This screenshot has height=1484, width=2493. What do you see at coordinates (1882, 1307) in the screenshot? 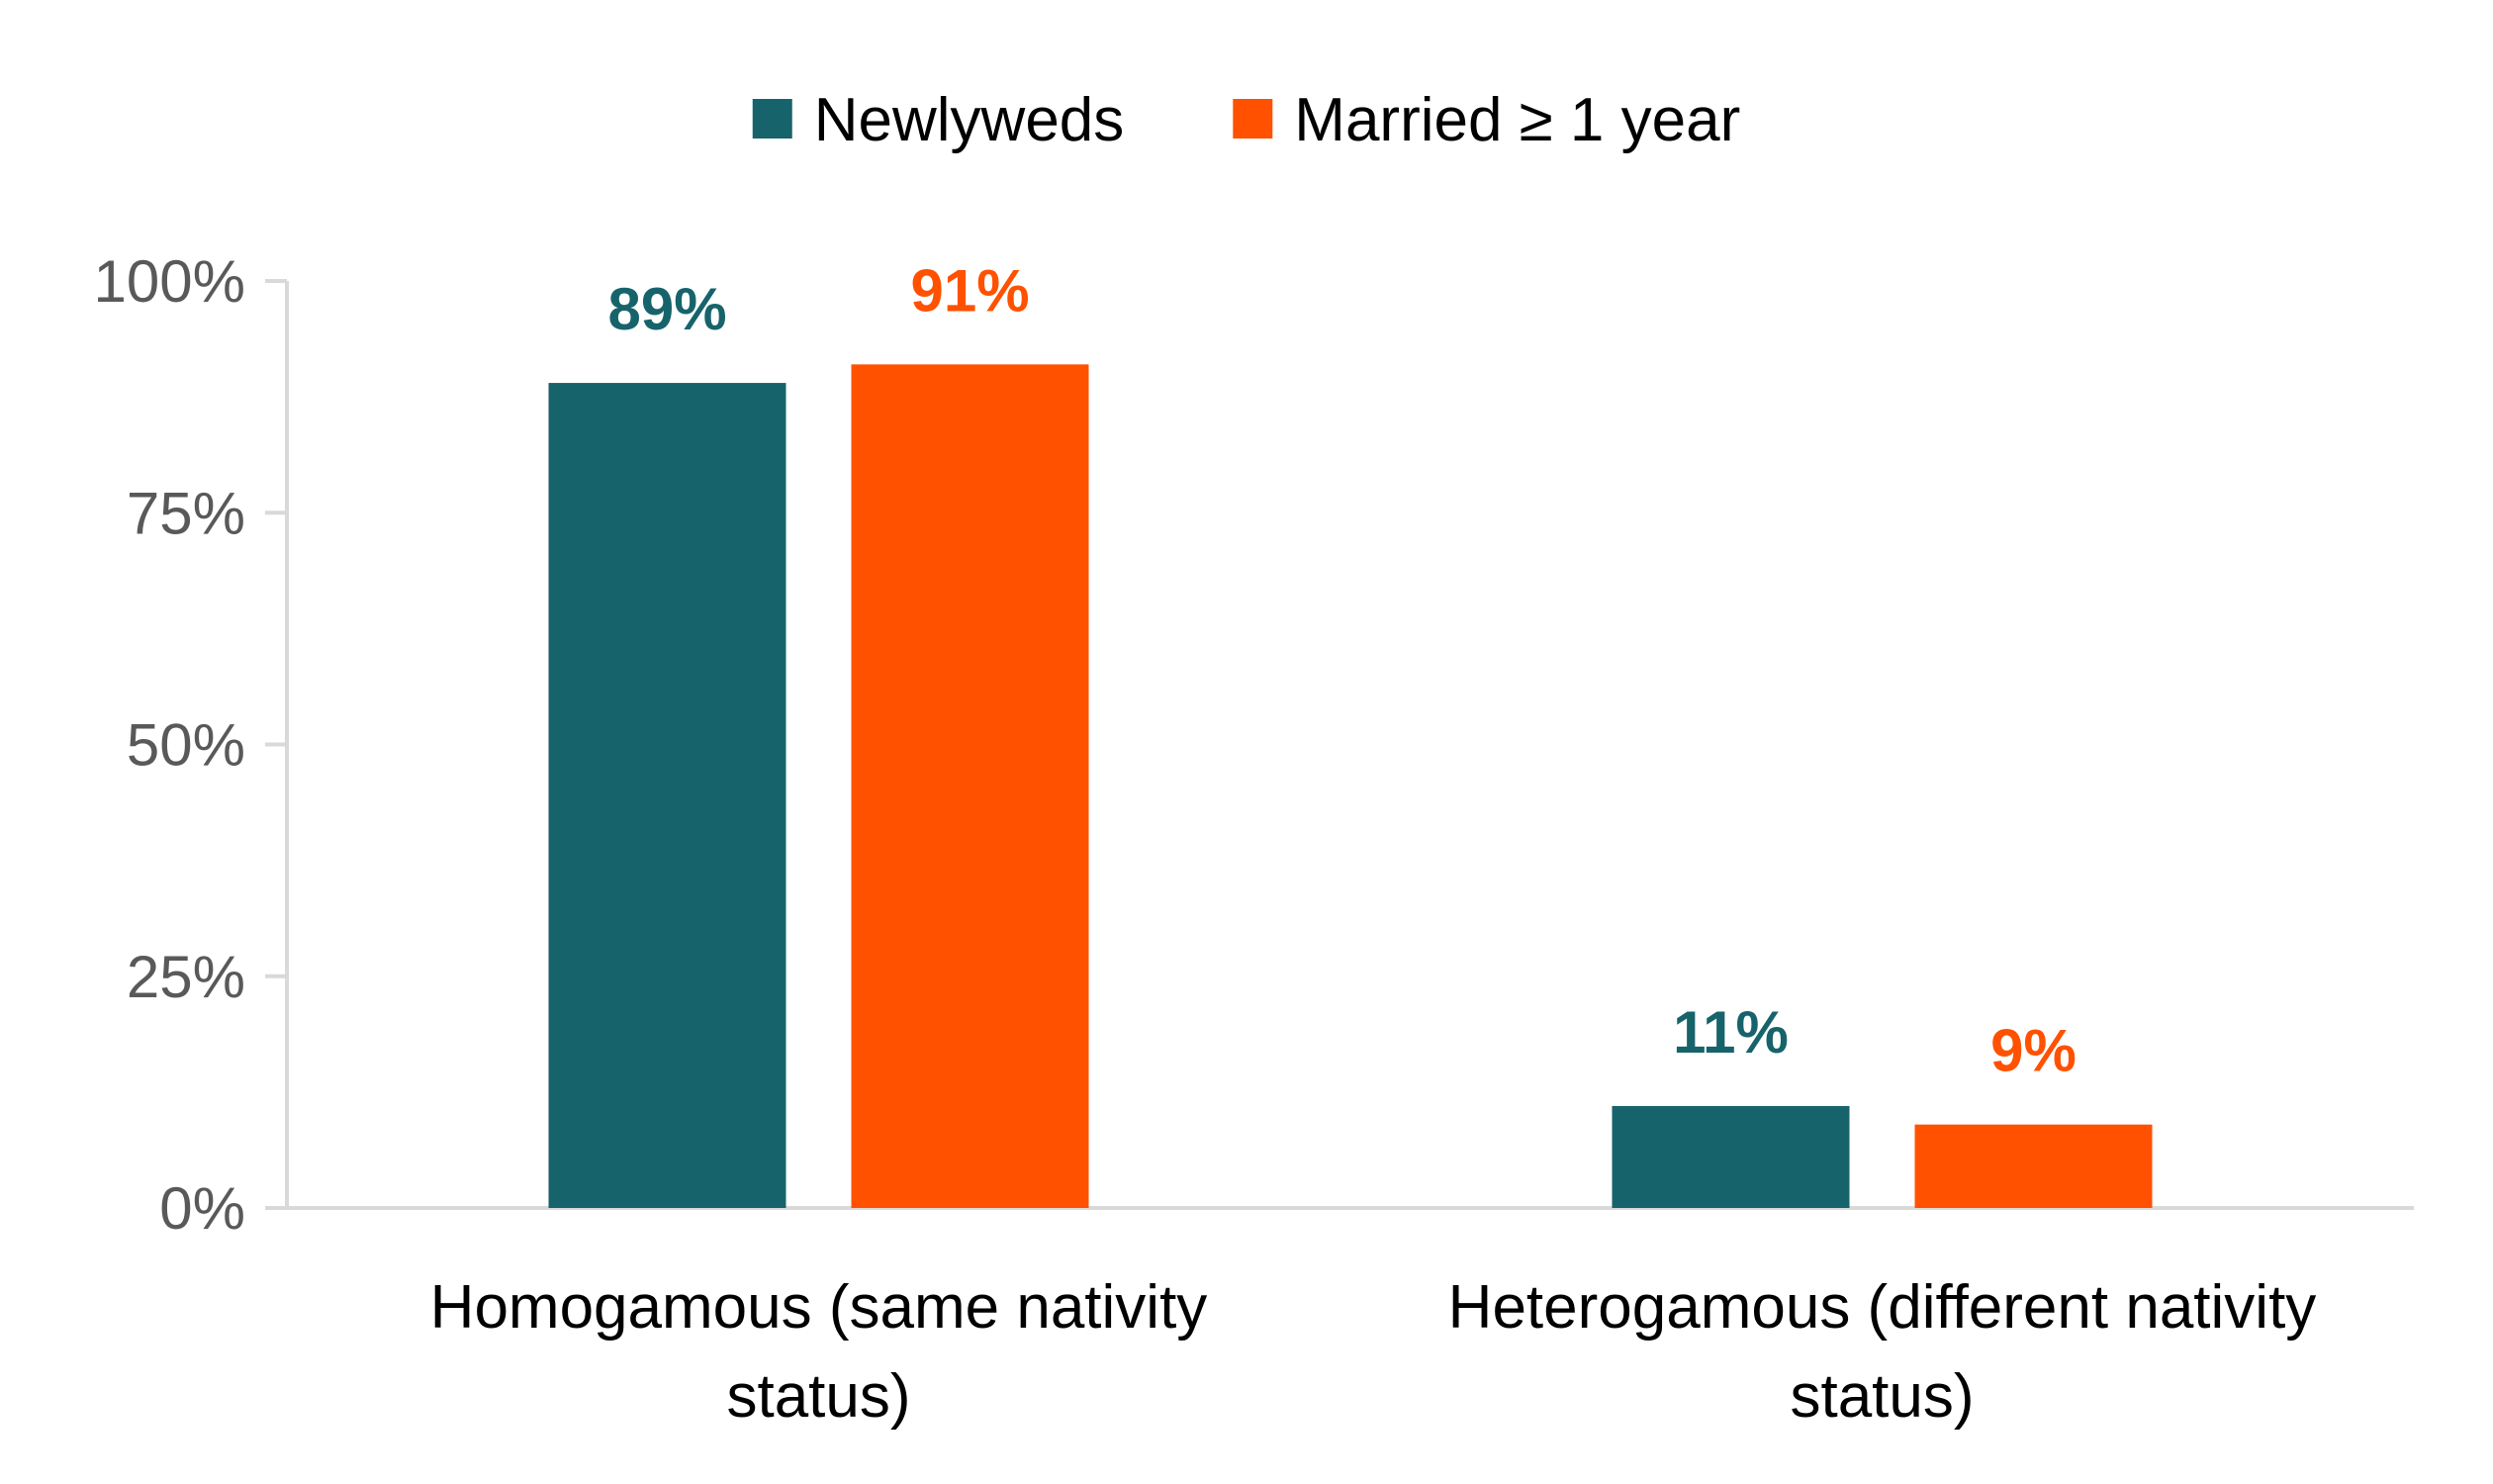
I see `category-label: Heterogamous (different nativity` at bounding box center [1882, 1307].